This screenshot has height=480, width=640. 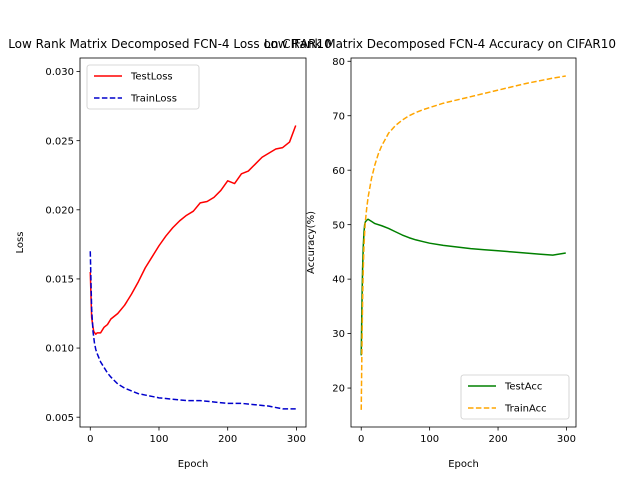 What do you see at coordinates (192, 330) in the screenshot?
I see `series-line-trainloss` at bounding box center [192, 330].